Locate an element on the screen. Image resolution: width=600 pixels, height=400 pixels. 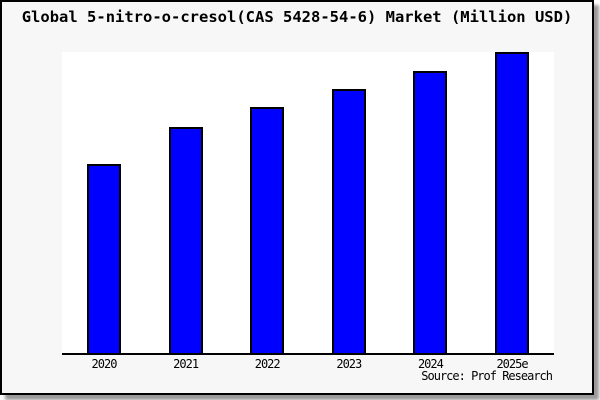
x-axis-label-2020: 2020 is located at coordinates (104, 364).